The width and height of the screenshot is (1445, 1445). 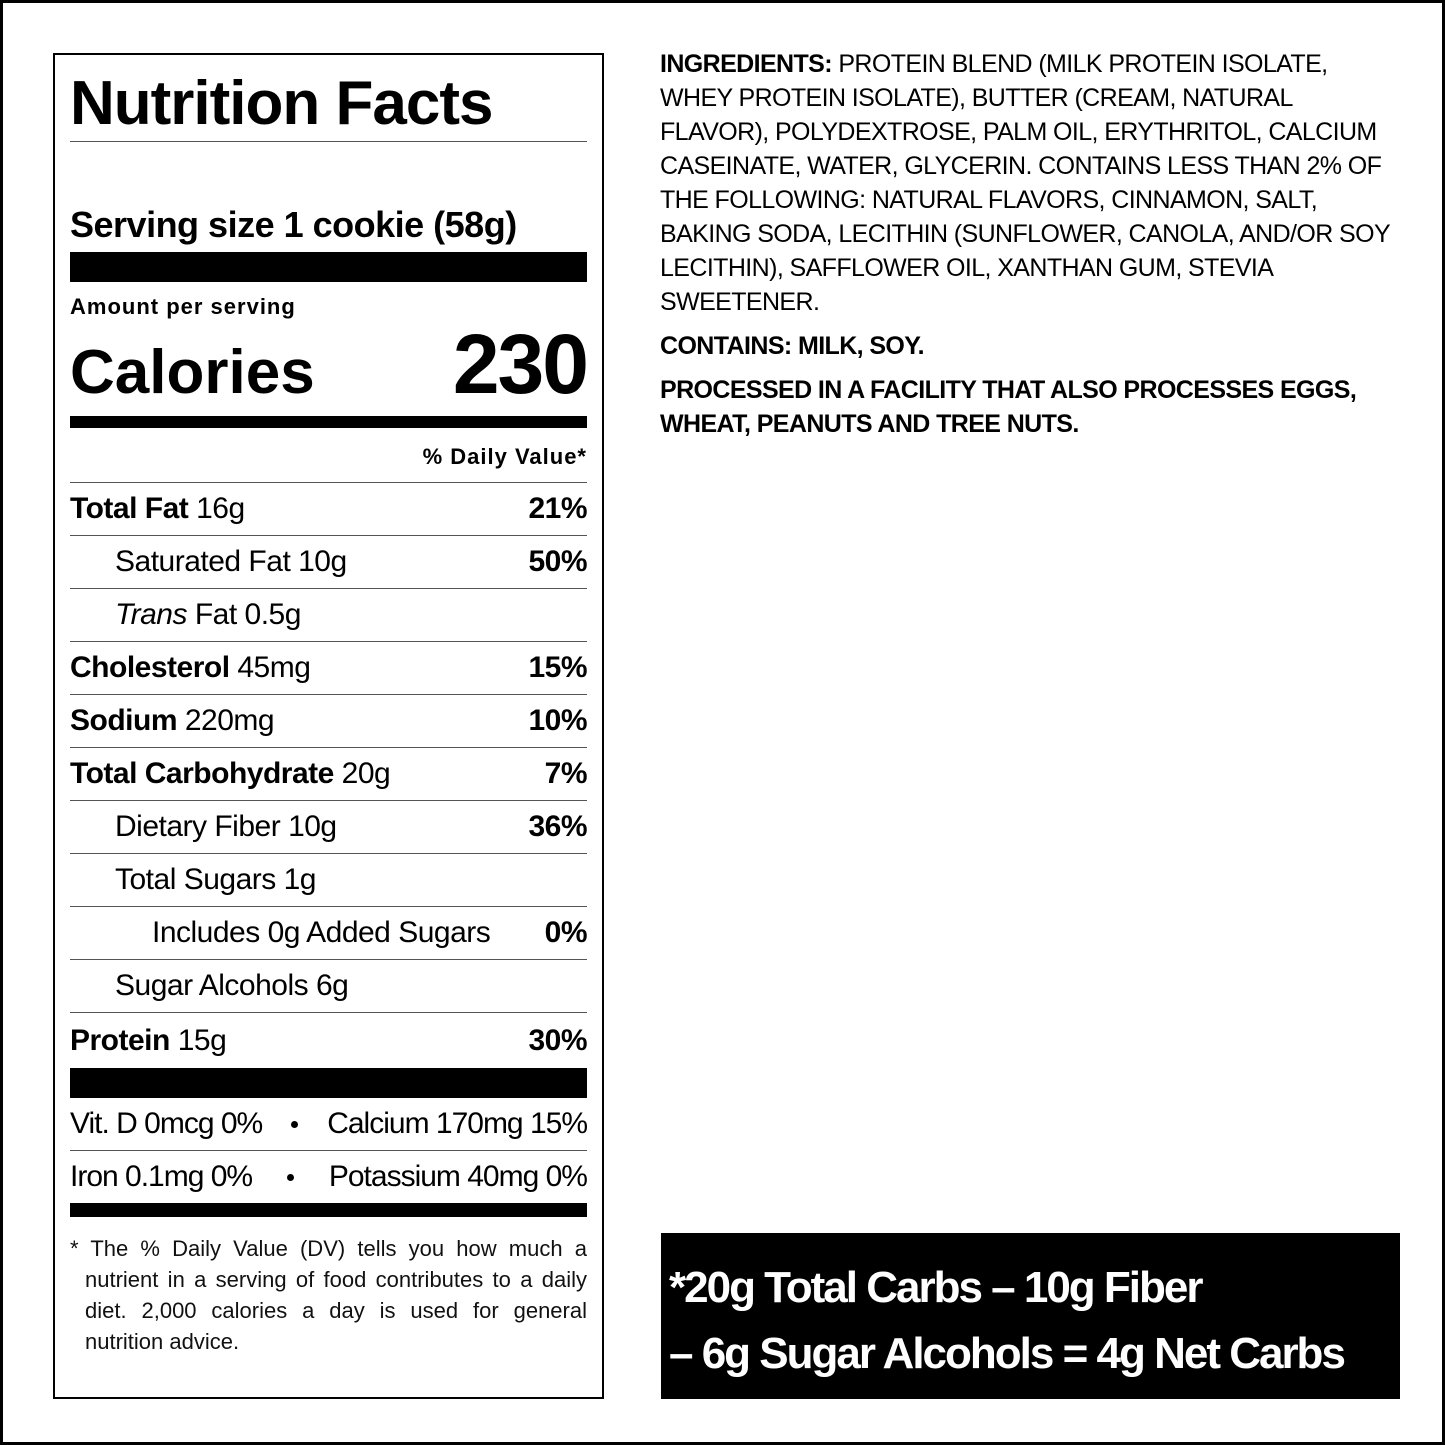 What do you see at coordinates (328, 104) in the screenshot?
I see `title: Nutrition Facts` at bounding box center [328, 104].